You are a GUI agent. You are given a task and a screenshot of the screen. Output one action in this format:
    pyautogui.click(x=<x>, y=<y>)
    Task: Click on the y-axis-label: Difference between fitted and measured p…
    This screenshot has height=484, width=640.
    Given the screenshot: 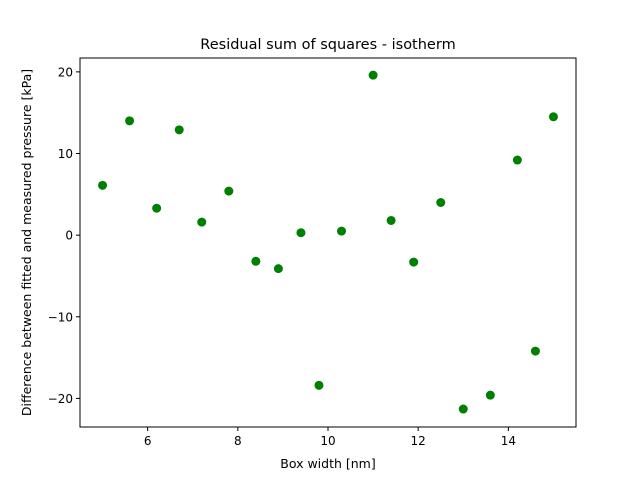 What is the action you would take?
    pyautogui.click(x=26, y=242)
    